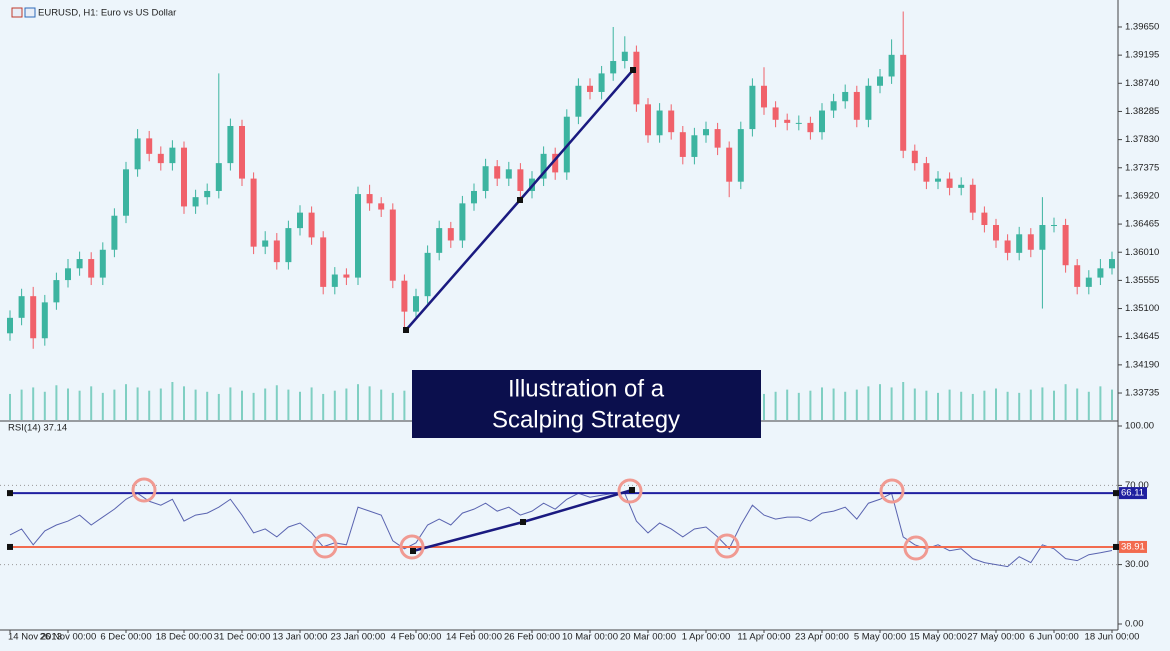 The image size is (1170, 651). I want to click on x-tick-label: 26 Feb 00:00, so click(532, 637).